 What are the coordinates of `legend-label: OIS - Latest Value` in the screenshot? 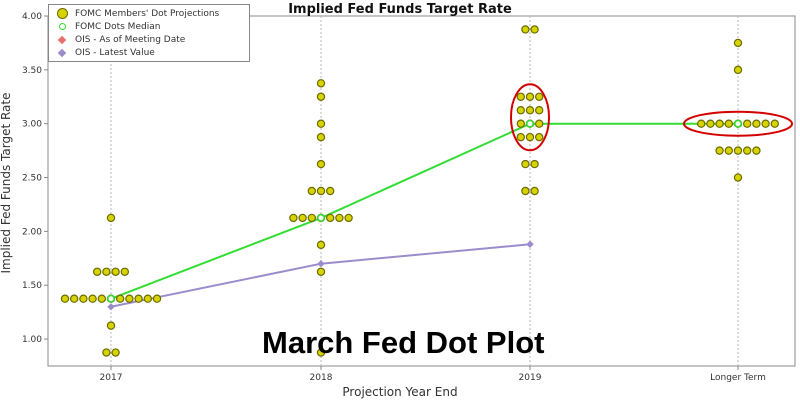 It's located at (115, 52).